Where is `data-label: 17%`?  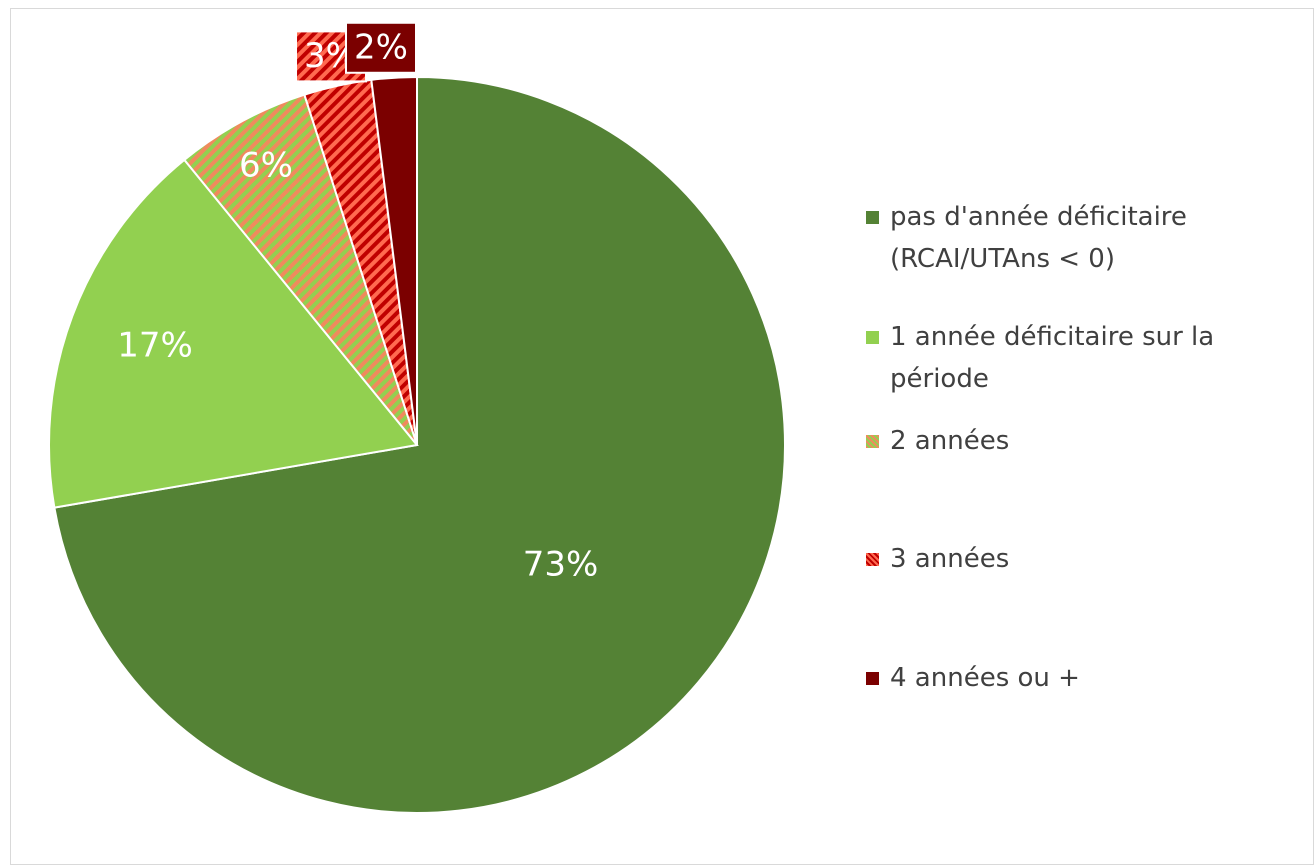 data-label: 17% is located at coordinates (155, 346).